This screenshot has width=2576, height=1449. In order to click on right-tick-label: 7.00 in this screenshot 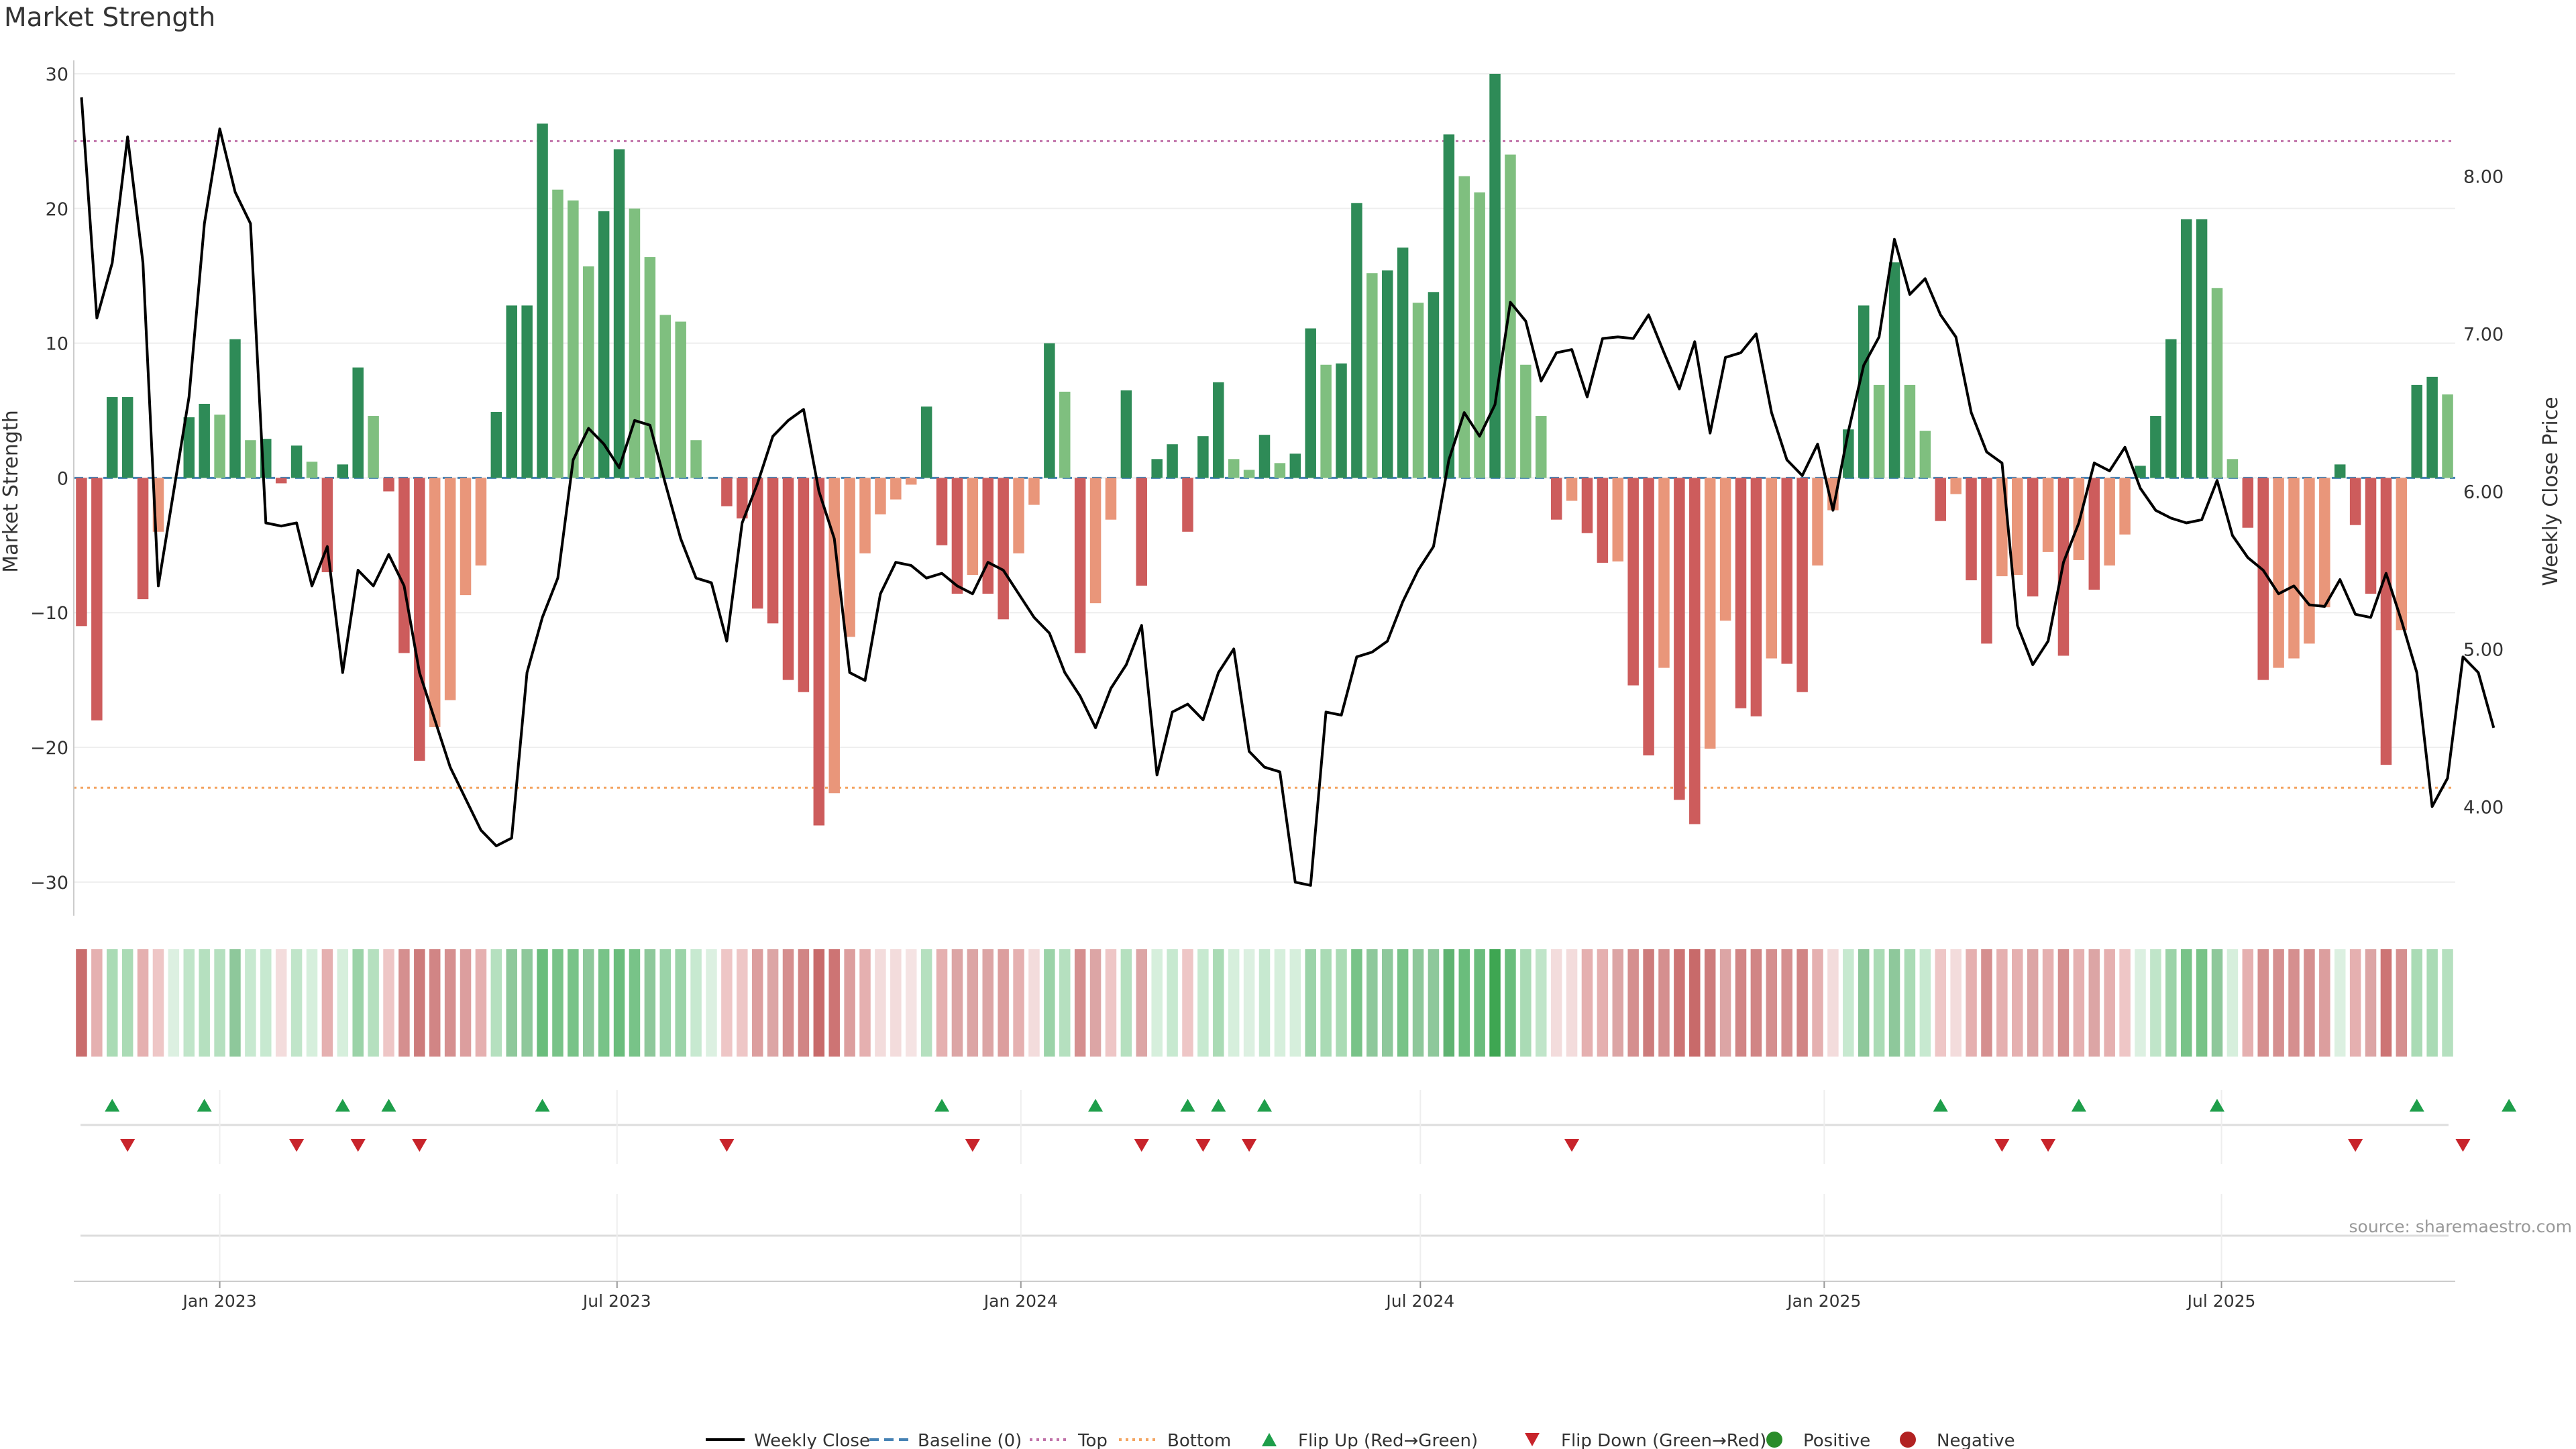, I will do `click(2483, 335)`.